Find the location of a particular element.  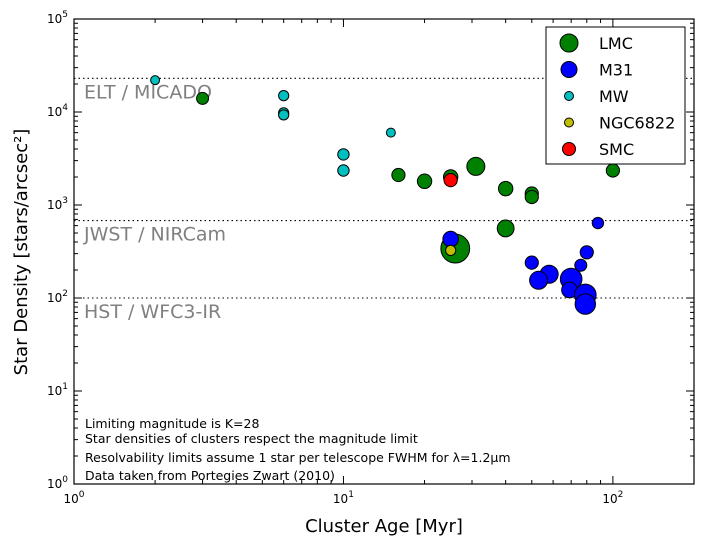

limit-label: HST / WFC3-IR is located at coordinates (152, 312).